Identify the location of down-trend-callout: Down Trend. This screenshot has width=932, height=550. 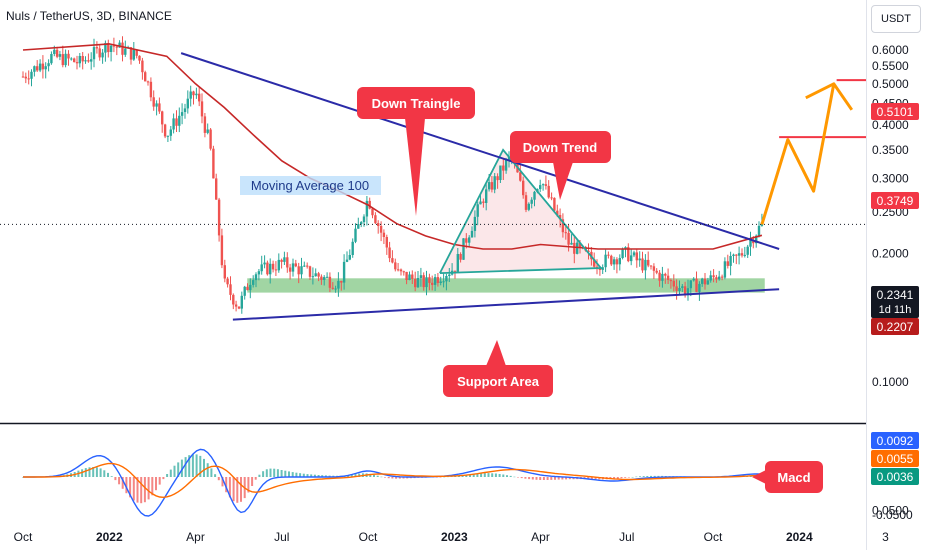
(560, 165).